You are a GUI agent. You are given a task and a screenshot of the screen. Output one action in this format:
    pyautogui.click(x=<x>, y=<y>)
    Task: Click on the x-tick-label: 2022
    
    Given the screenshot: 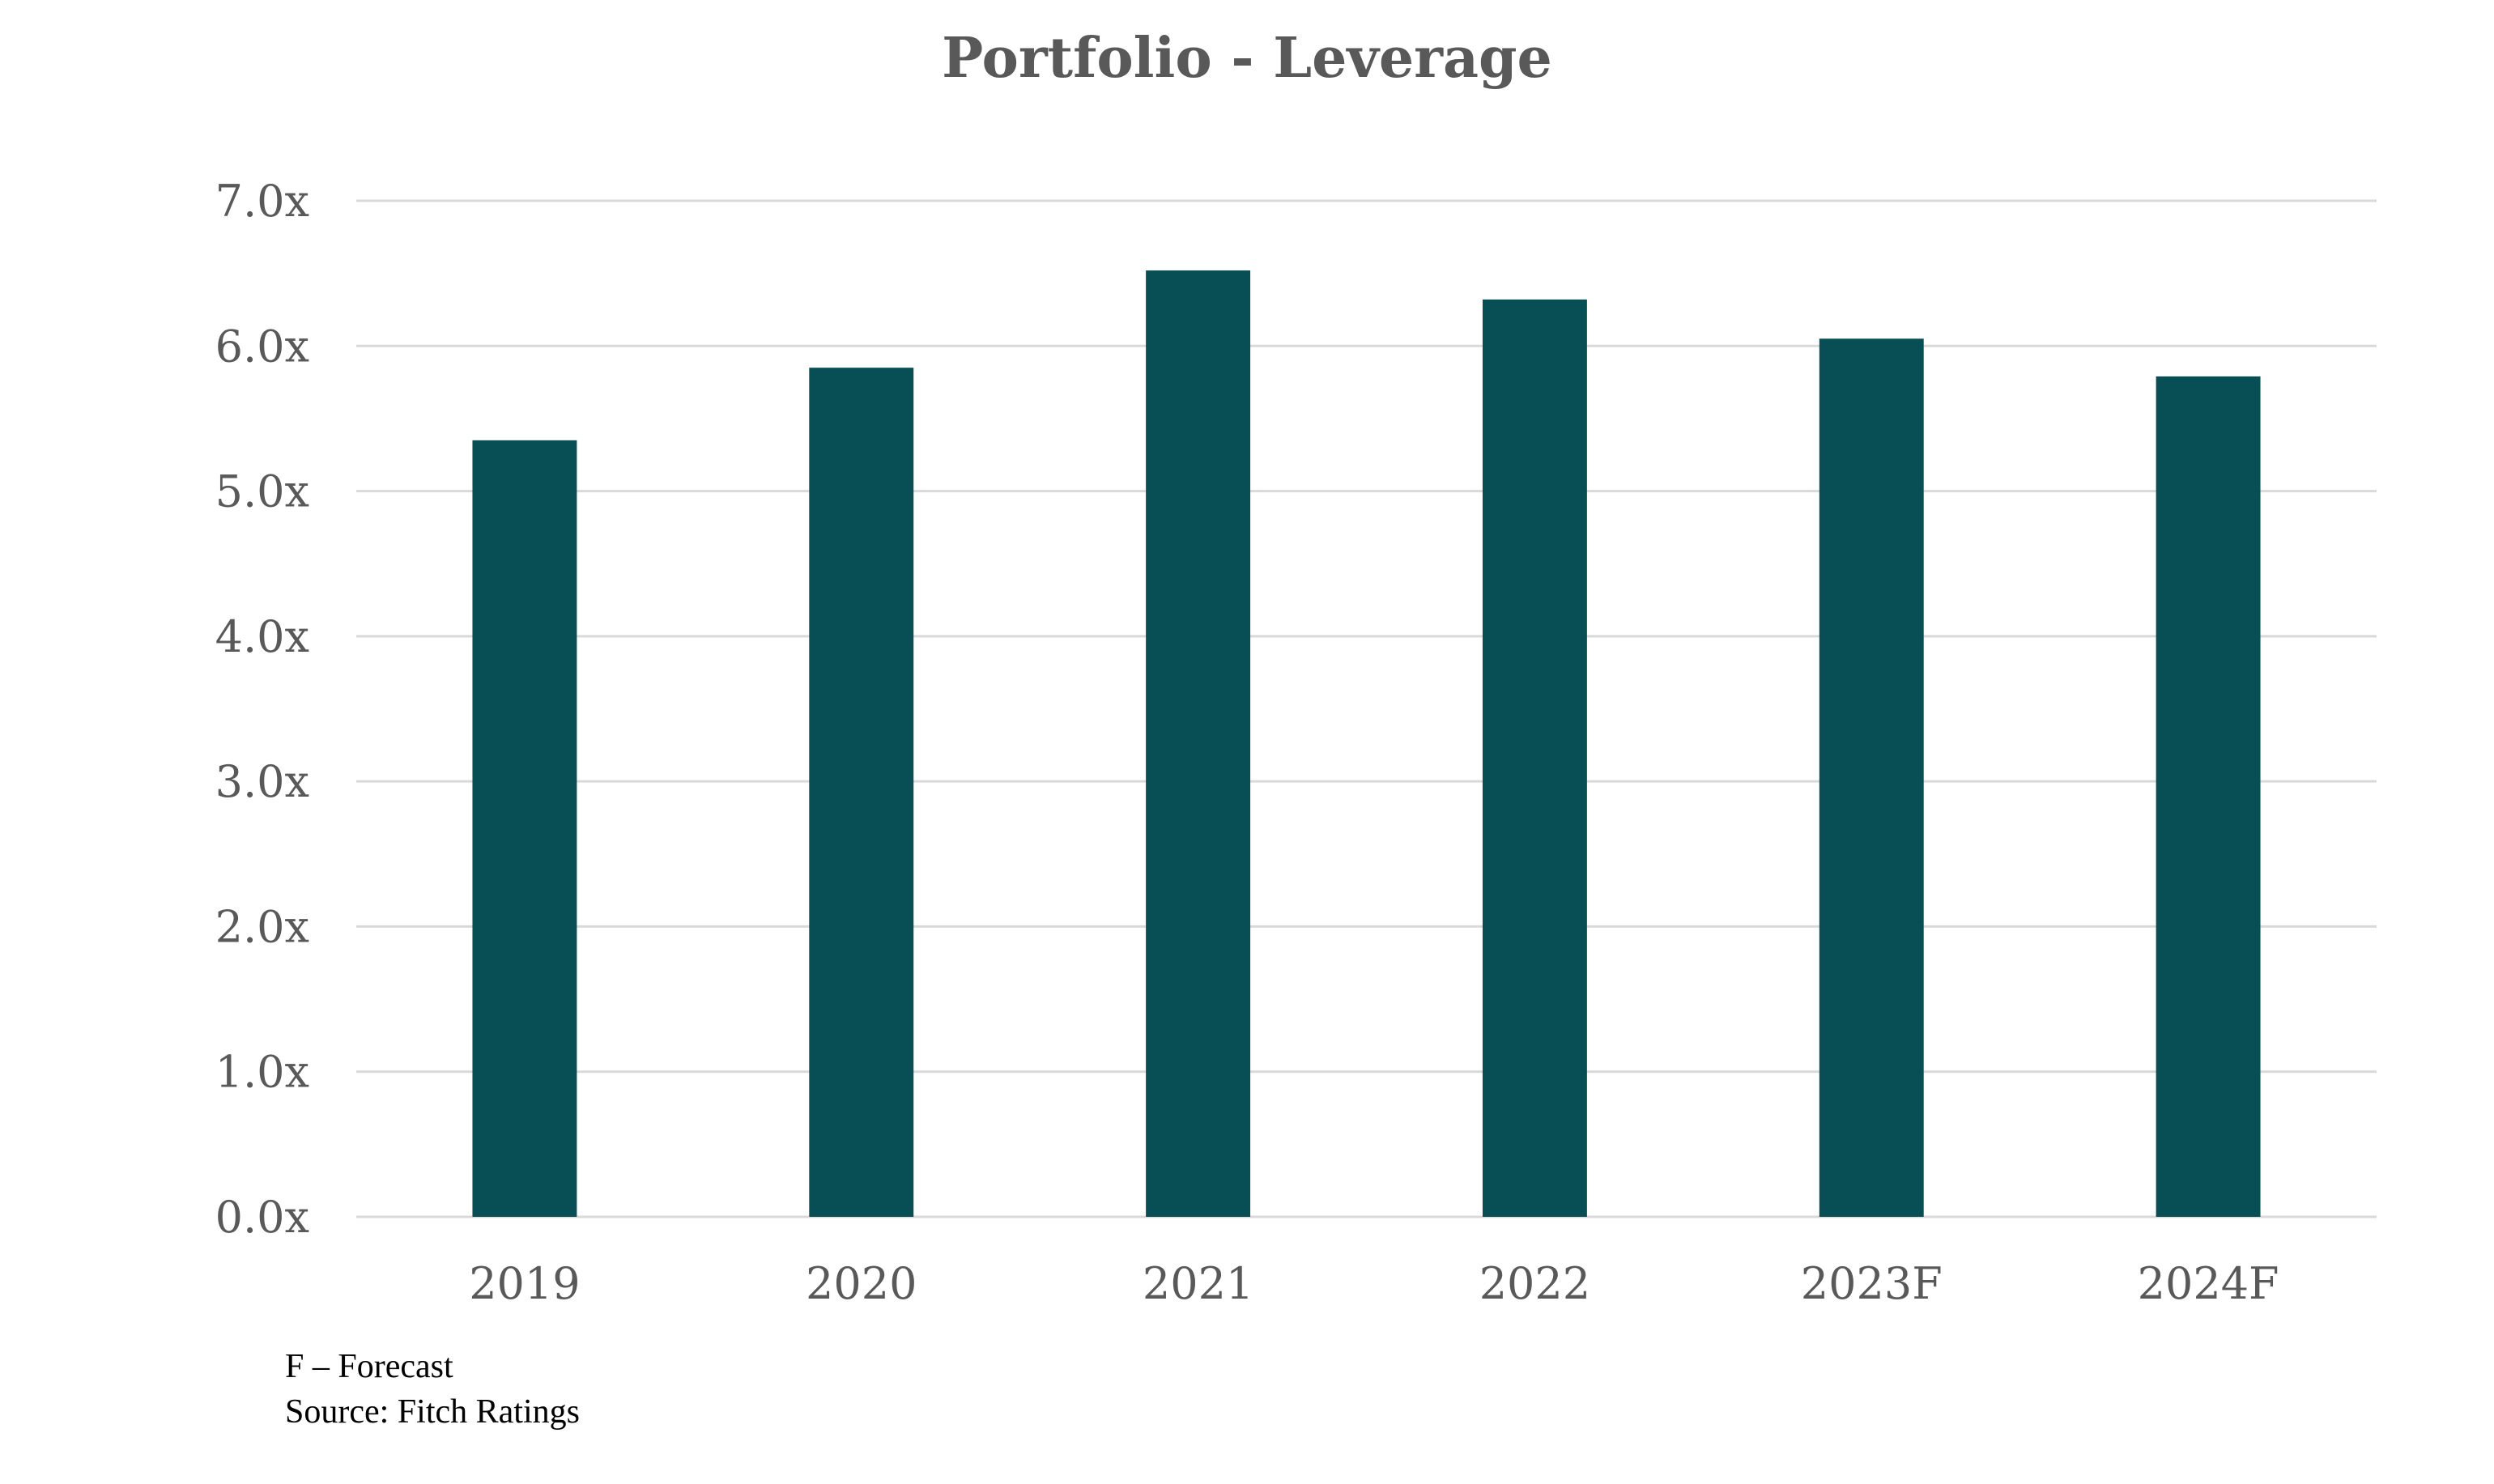 What is the action you would take?
    pyautogui.click(x=1534, y=1283)
    